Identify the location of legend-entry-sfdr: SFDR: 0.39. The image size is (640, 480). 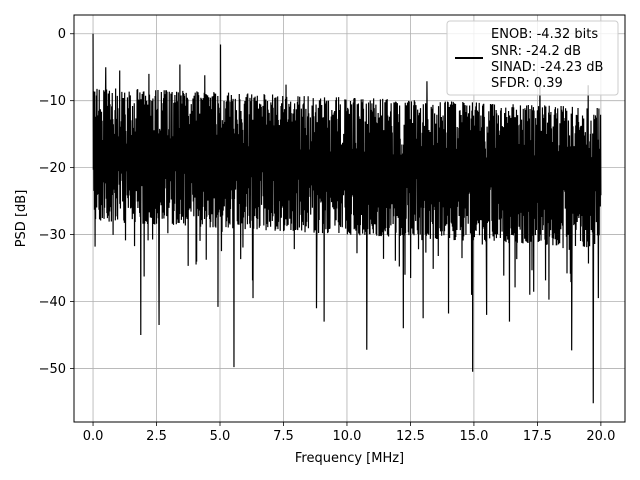
(527, 83).